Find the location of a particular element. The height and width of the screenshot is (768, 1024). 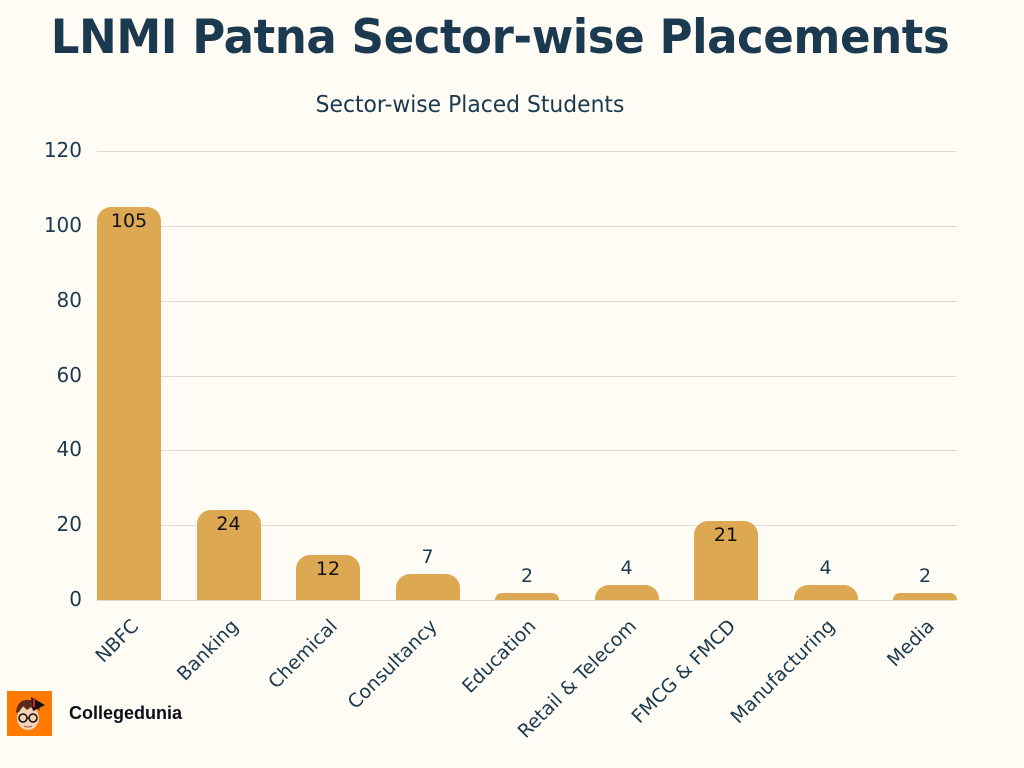

x-axis-category-label: NBFC is located at coordinates (117, 641).